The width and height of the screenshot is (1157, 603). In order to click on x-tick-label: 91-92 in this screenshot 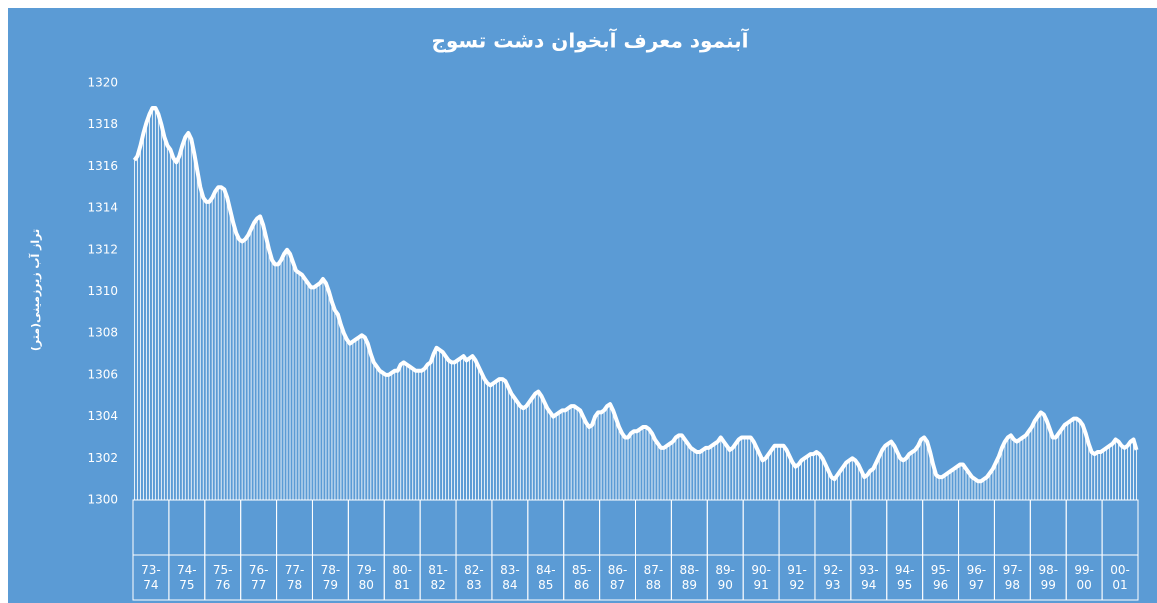, I will do `click(797, 577)`.